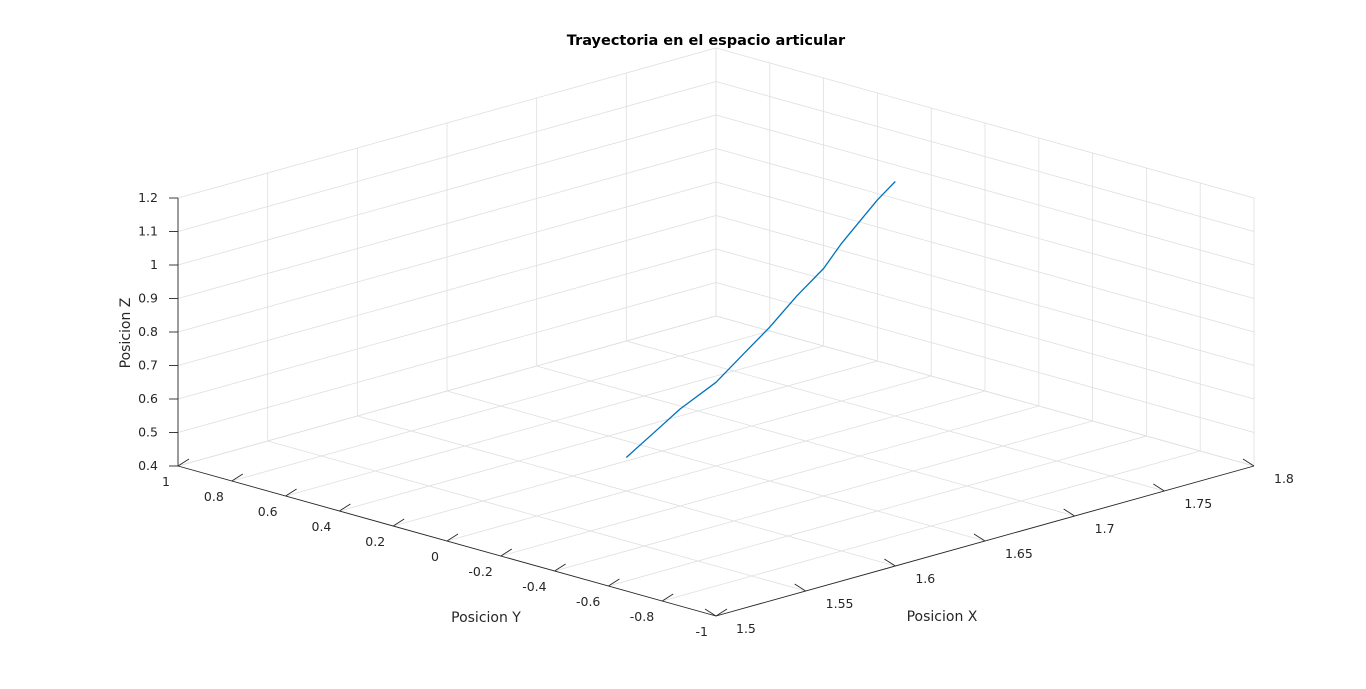 The height and width of the screenshot is (689, 1366). I want to click on y-tick-label: 0.6, so click(268, 511).